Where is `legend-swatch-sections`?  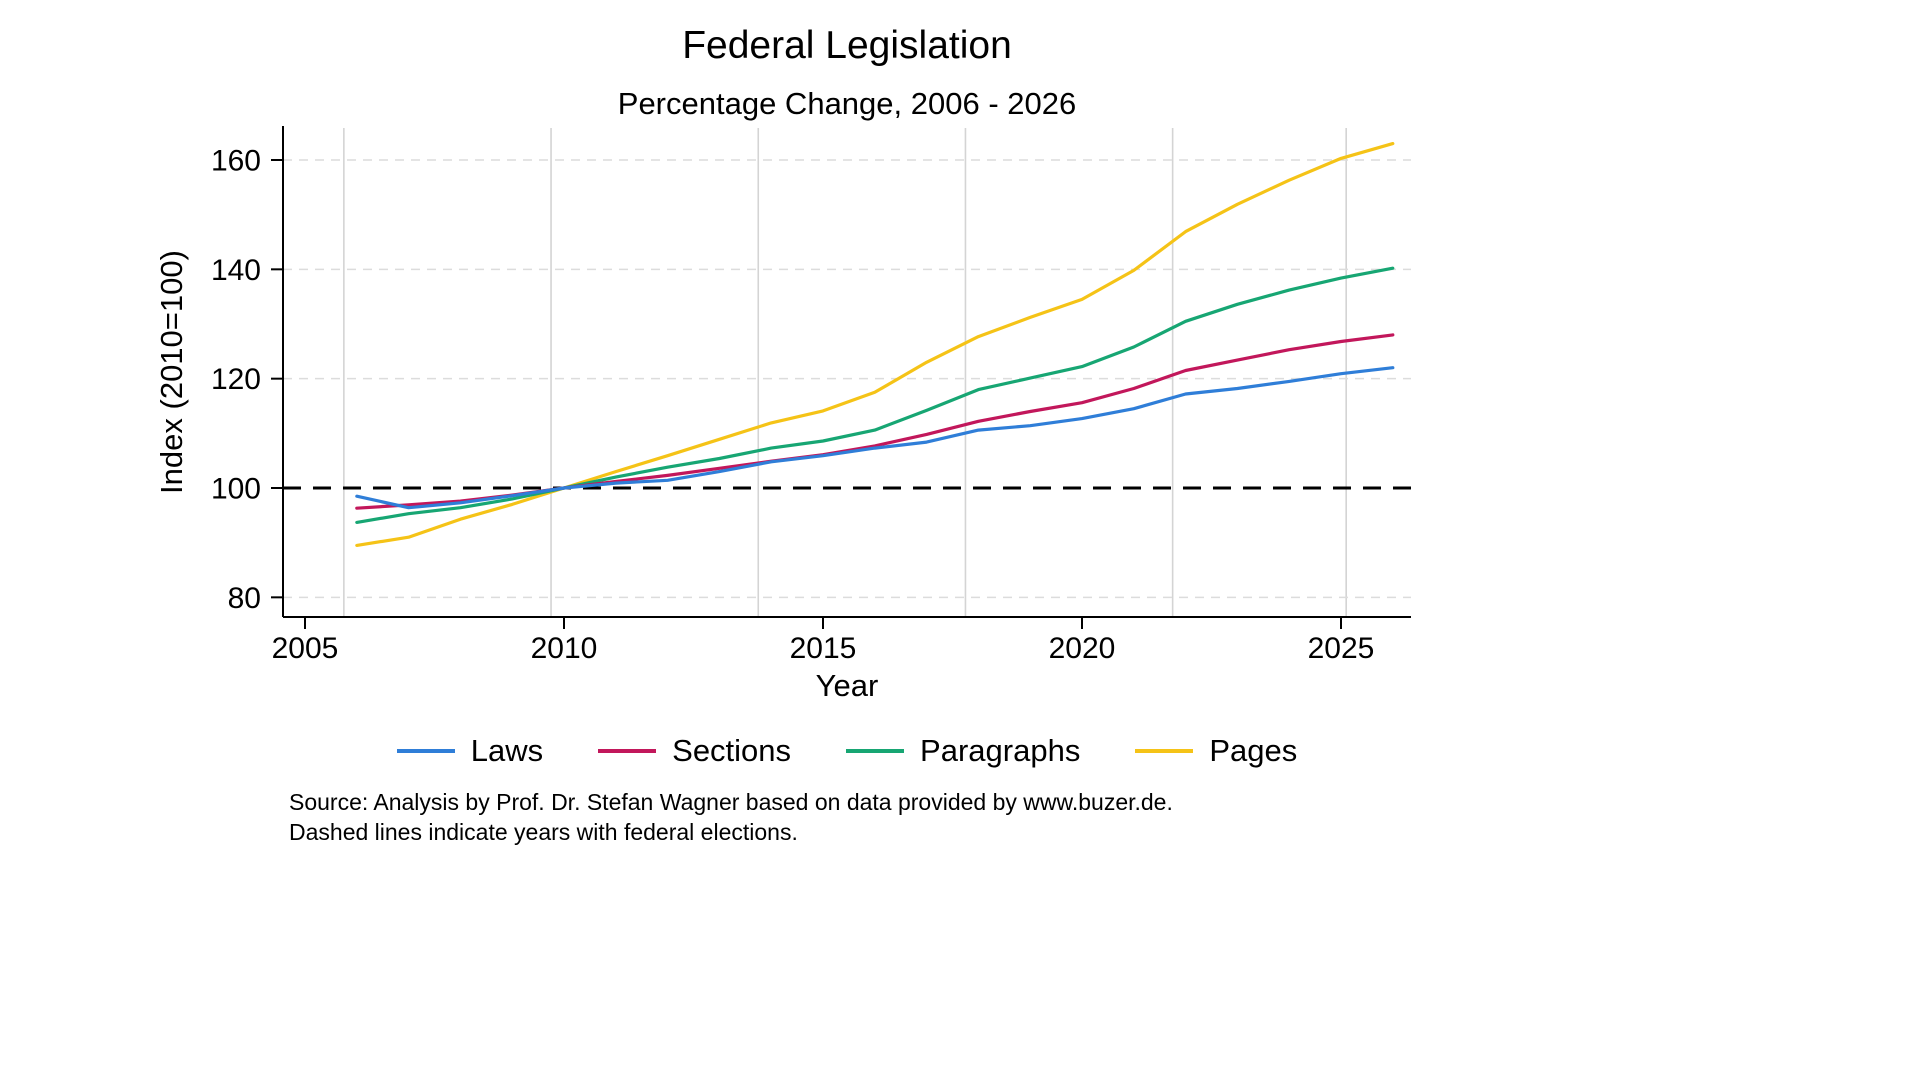 legend-swatch-sections is located at coordinates (627, 751).